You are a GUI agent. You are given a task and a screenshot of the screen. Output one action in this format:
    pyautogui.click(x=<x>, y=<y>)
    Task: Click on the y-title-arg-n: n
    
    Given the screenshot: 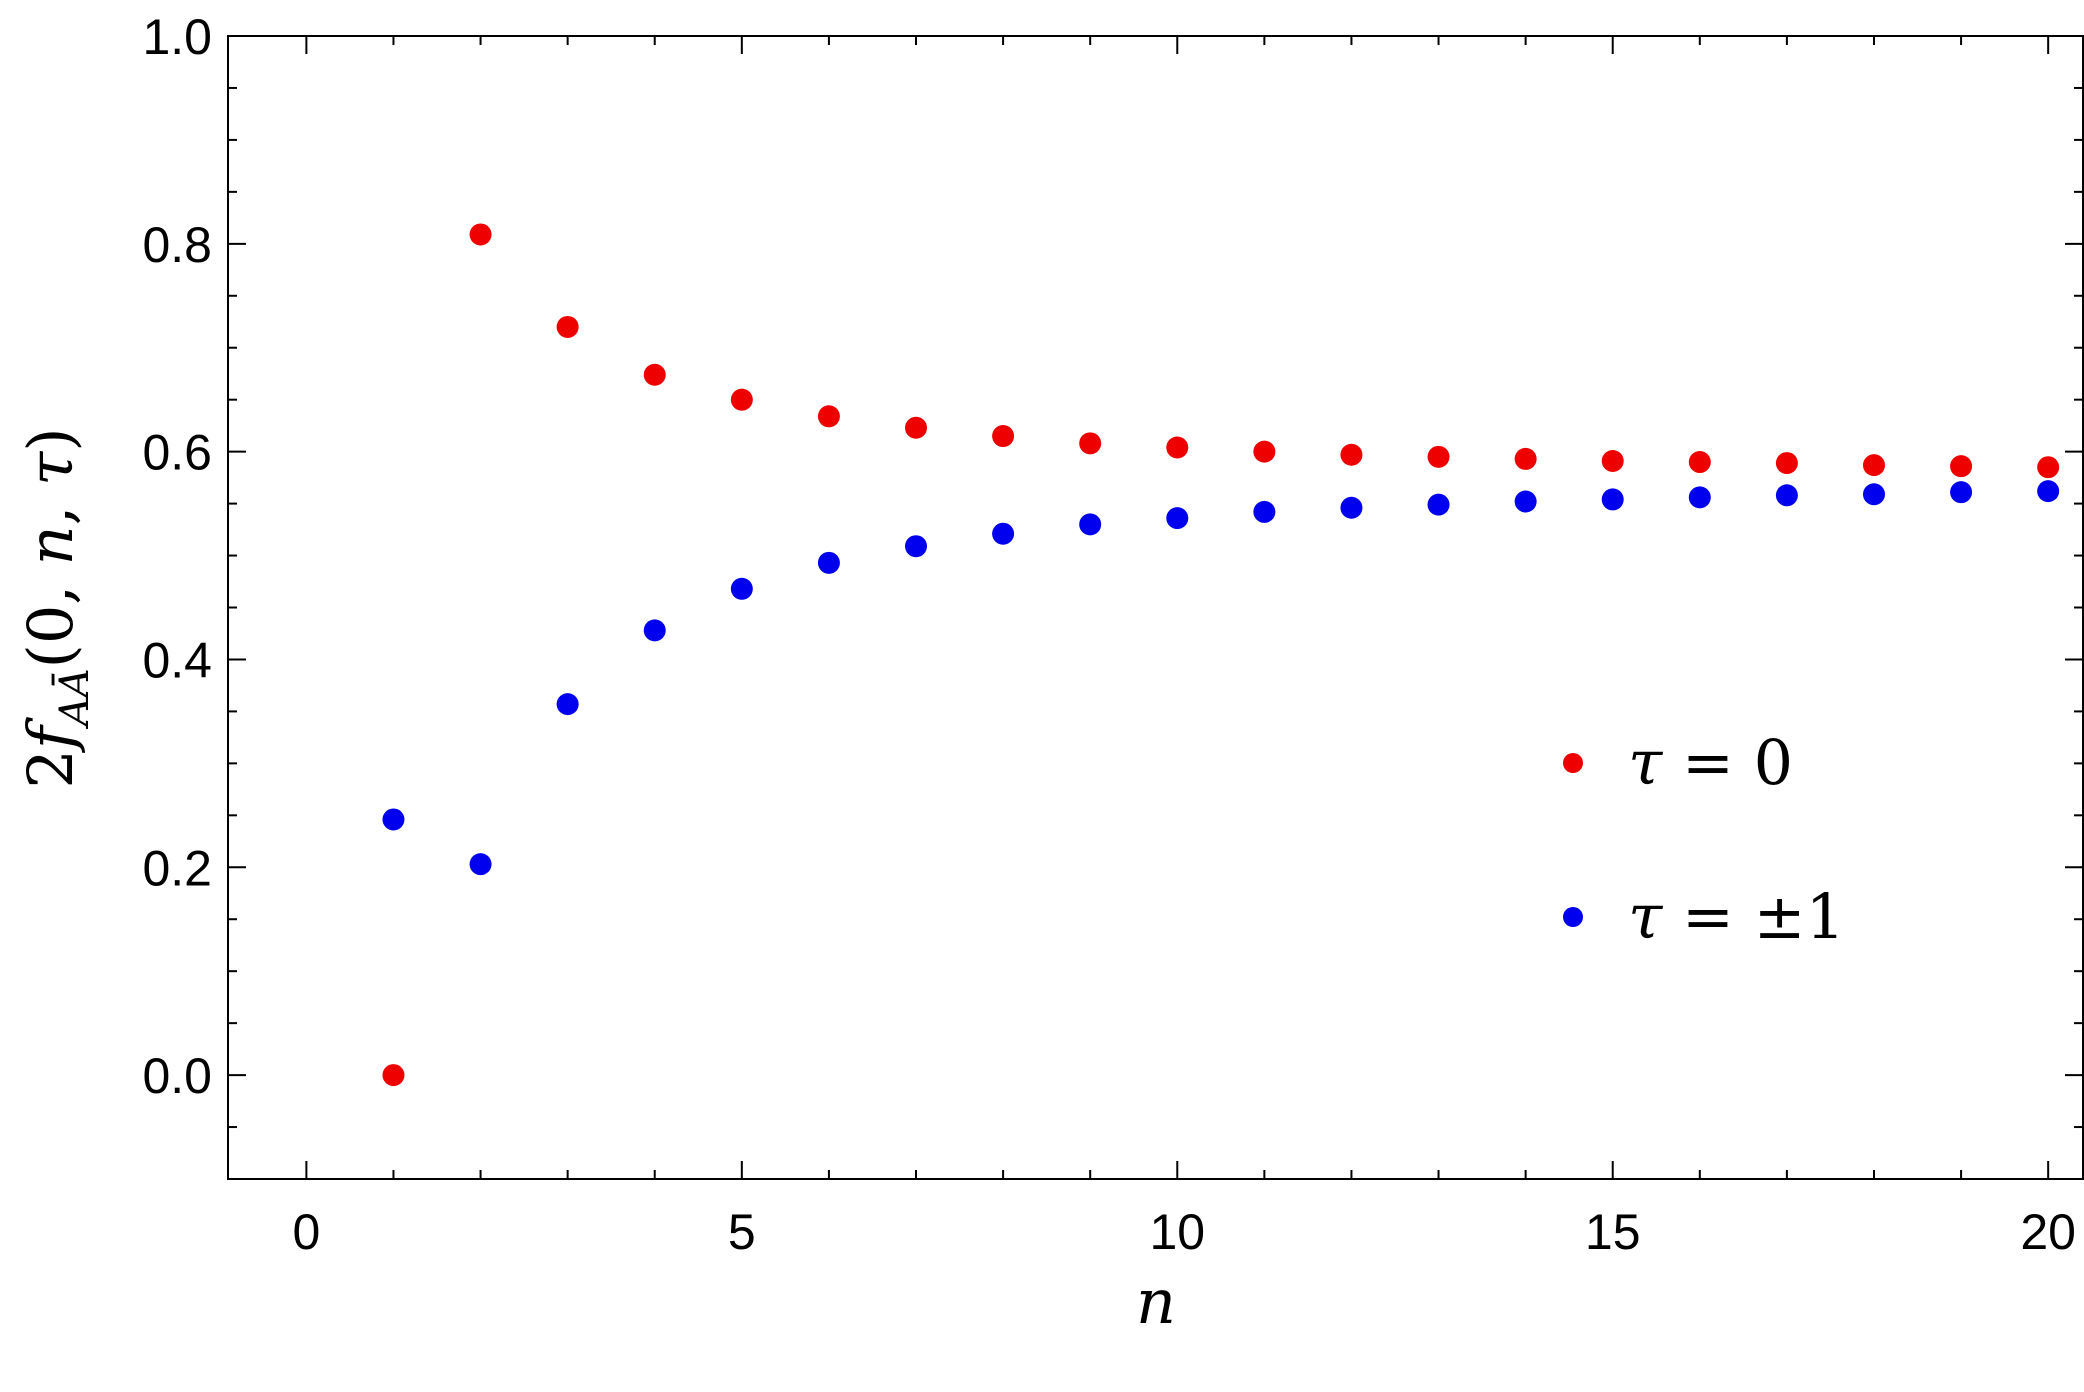 What is the action you would take?
    pyautogui.click(x=50, y=545)
    